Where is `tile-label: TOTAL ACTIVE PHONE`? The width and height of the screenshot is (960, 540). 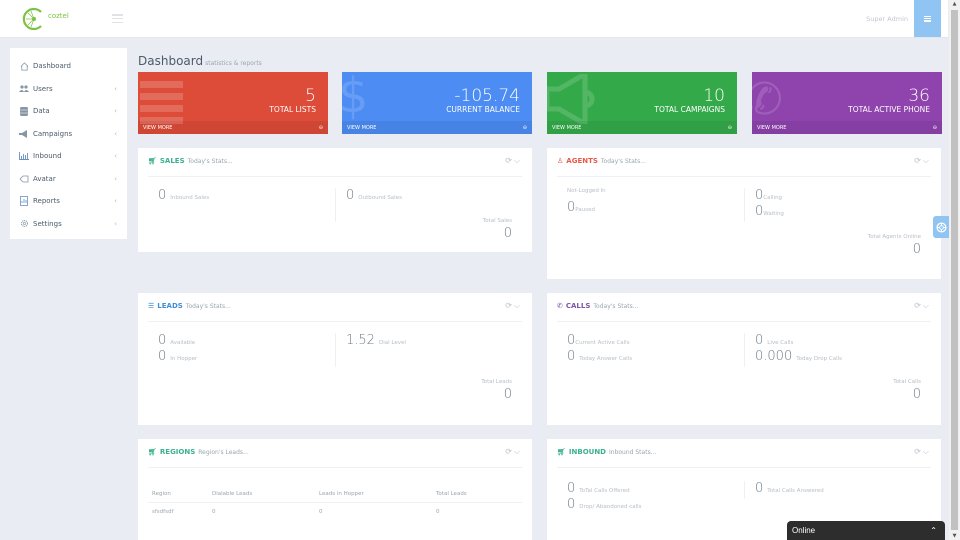
tile-label: TOTAL ACTIVE PHONE is located at coordinates (889, 109).